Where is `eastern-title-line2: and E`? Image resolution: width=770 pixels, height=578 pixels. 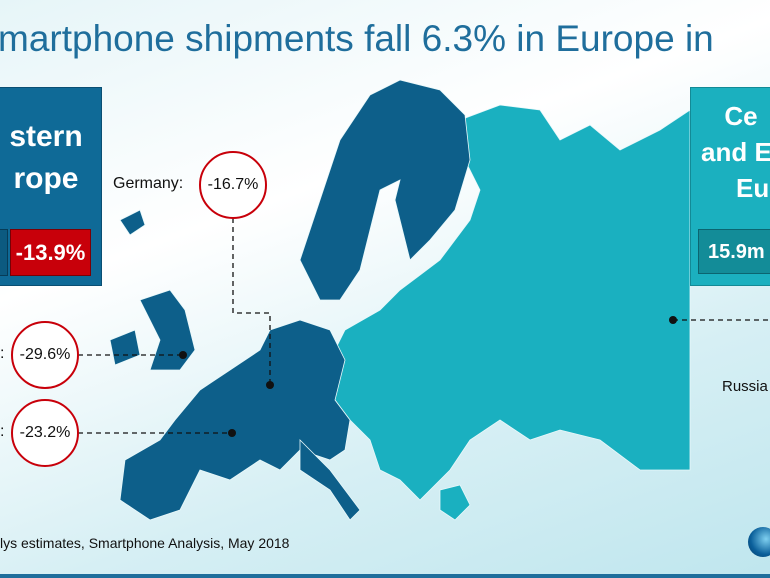
eastern-title-line2: and E is located at coordinates (735, 152).